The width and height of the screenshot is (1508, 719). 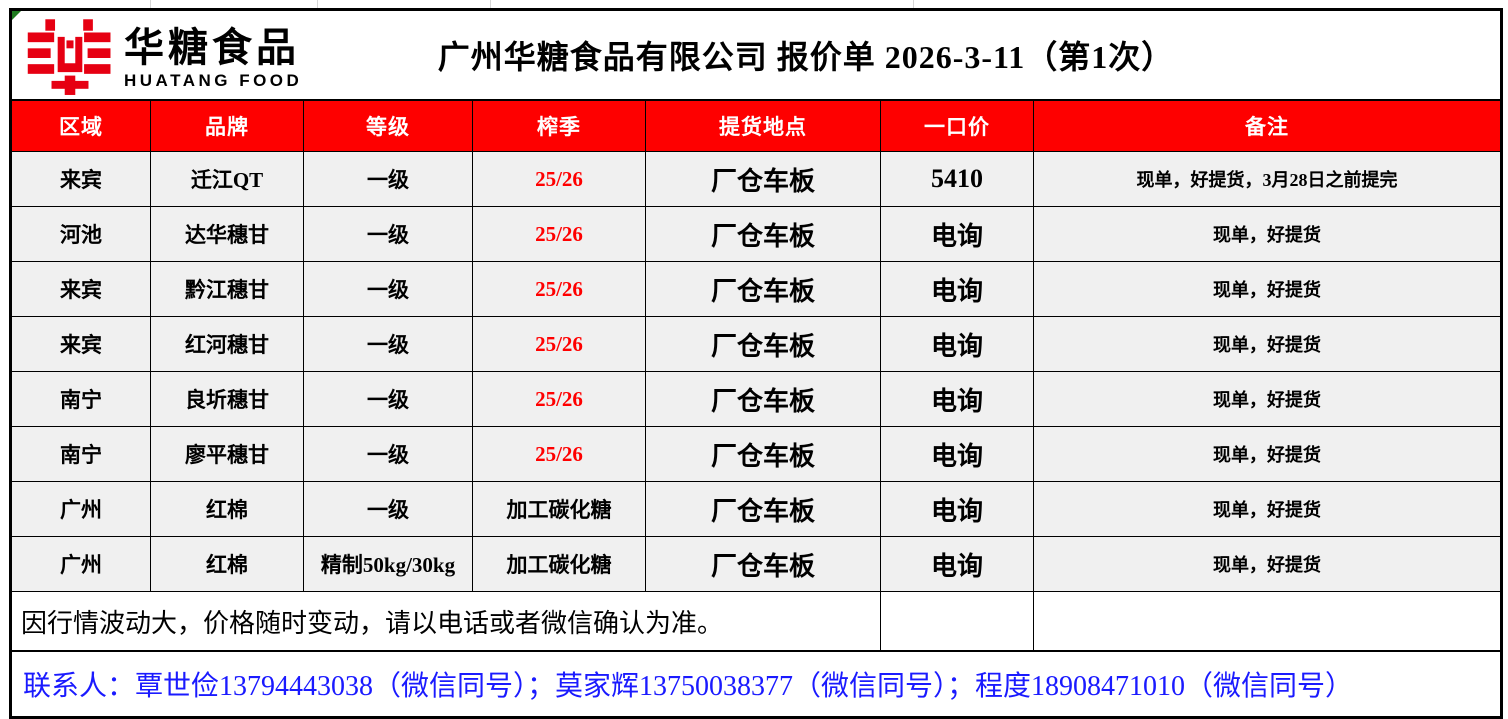 I want to click on cell-grade: 精制50kg/30kg, so click(x=388, y=564).